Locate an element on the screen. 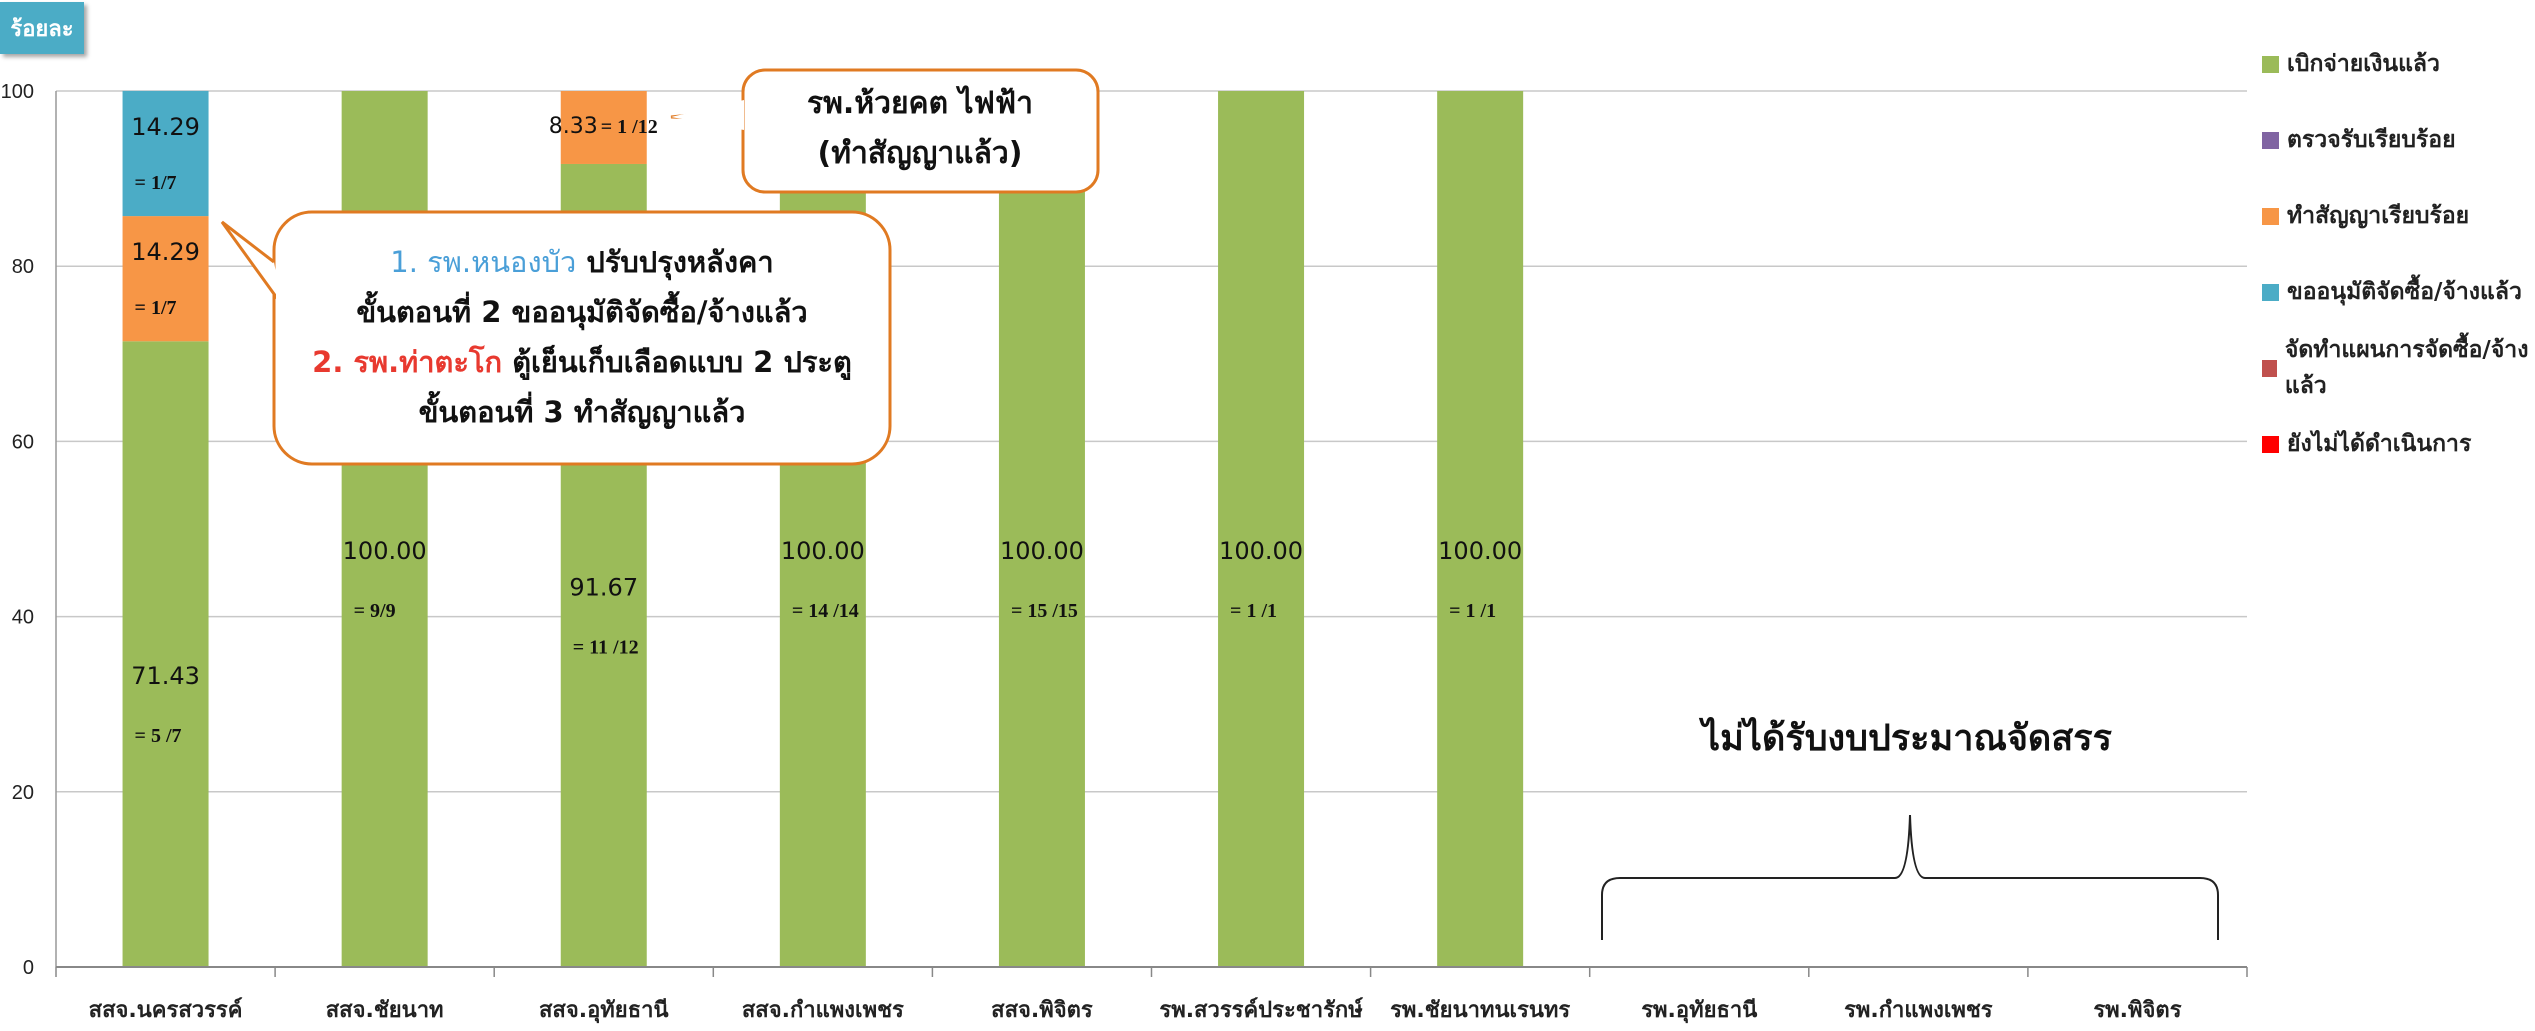  y-tick-label: 80 is located at coordinates (23, 267).